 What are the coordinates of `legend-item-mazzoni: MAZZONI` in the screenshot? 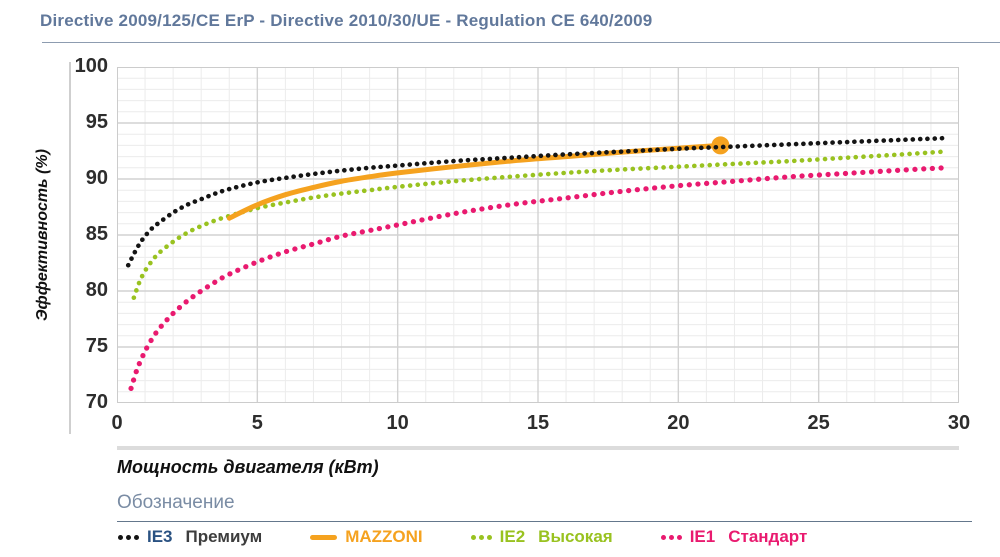 It's located at (366, 537).